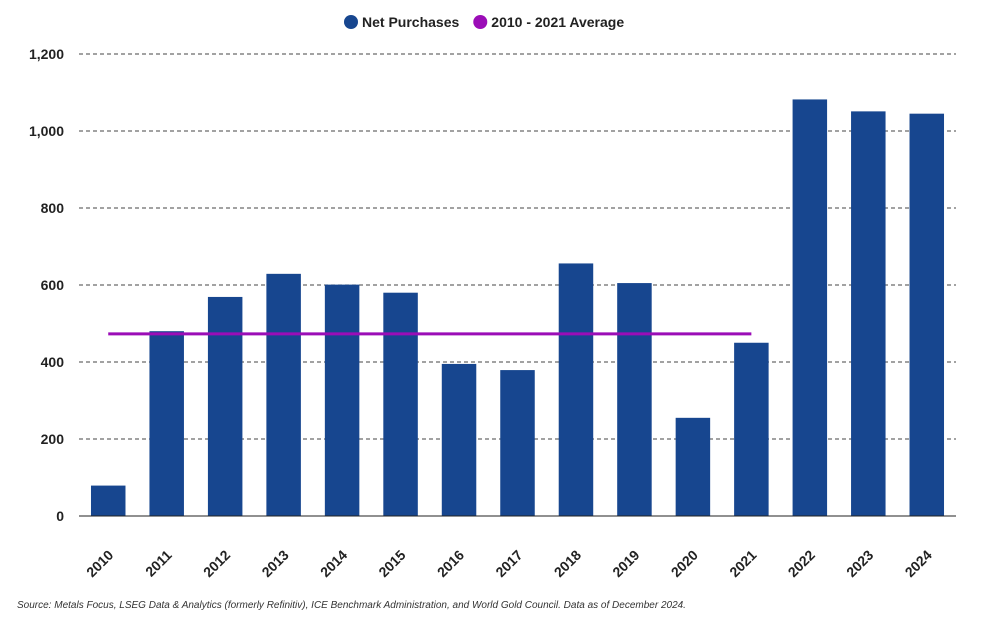  I want to click on x-tick-label: 2019, so click(625, 563).